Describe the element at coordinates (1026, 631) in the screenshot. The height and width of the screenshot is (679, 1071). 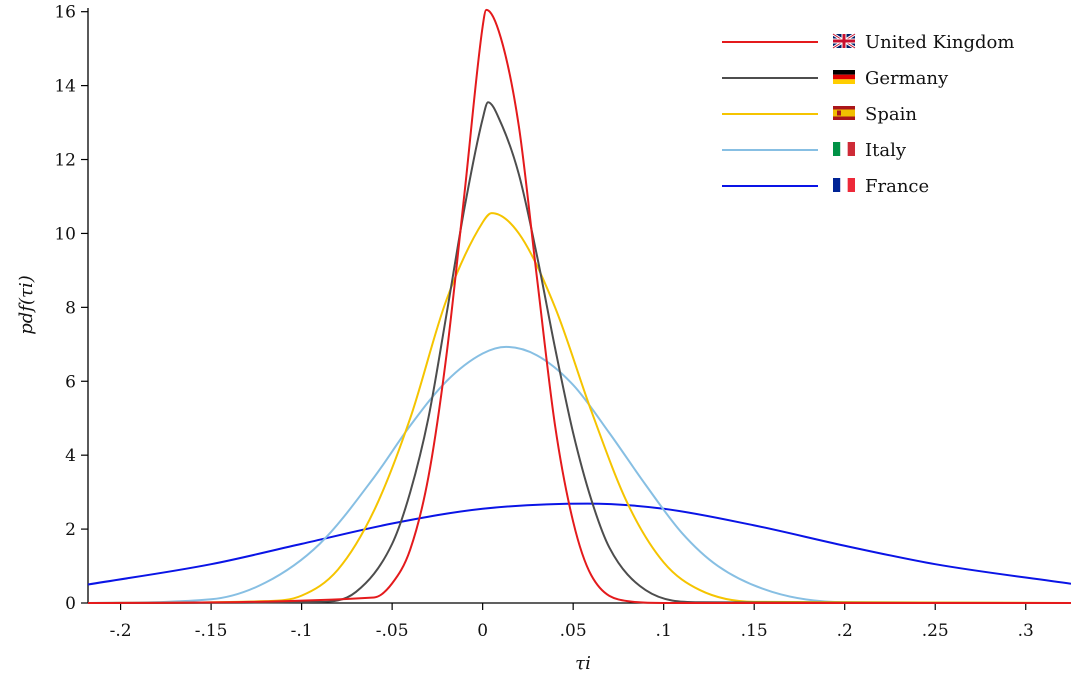
I see `x-tick-label: .3` at that location.